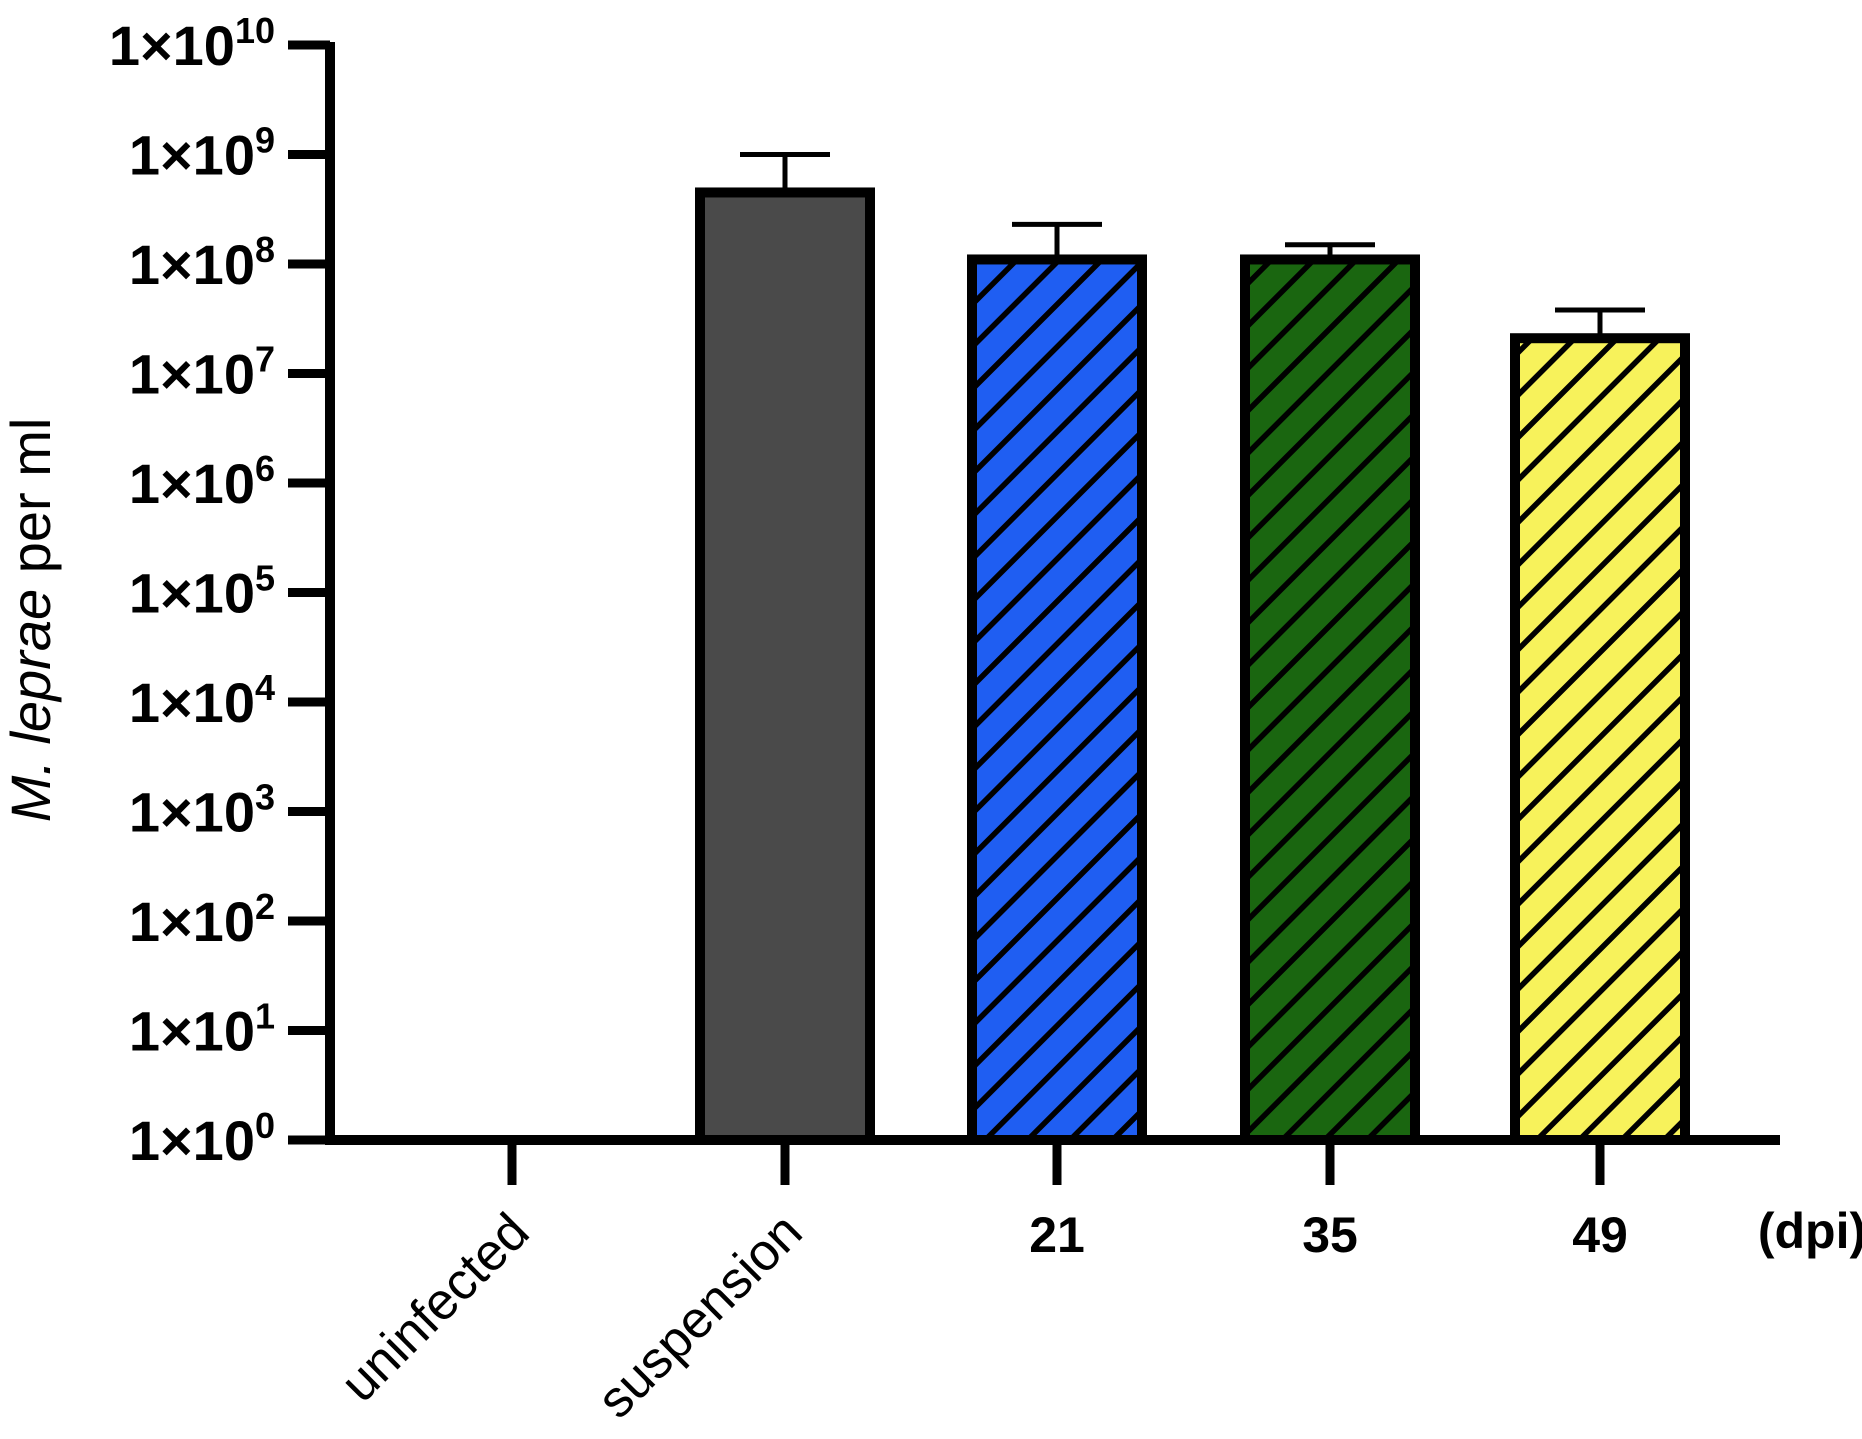 The image size is (1862, 1439). What do you see at coordinates (699, 1315) in the screenshot?
I see `x-tick-label-suspension: suspension` at bounding box center [699, 1315].